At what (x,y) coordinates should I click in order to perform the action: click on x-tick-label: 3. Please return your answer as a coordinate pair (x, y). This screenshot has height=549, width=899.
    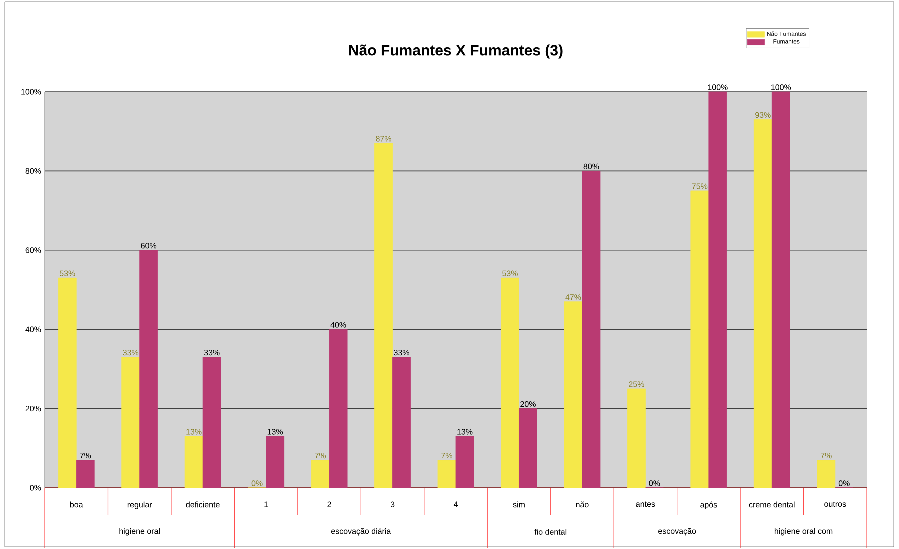
    Looking at the image, I should click on (392, 505).